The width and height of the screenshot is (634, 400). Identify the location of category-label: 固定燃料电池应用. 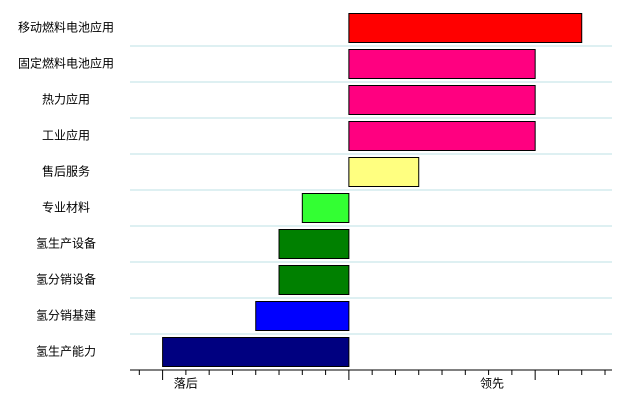
(66, 63).